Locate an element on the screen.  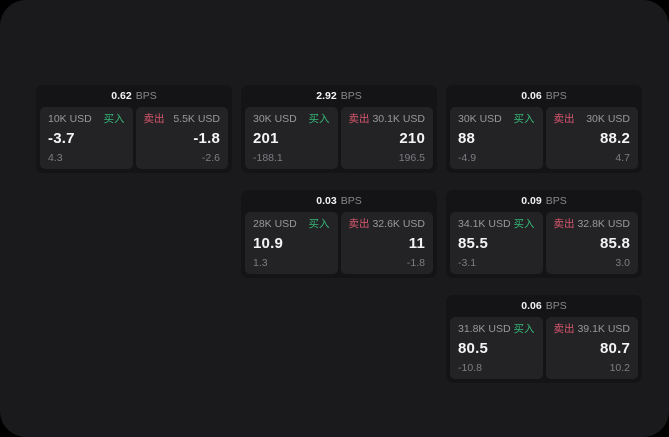
bps-value: 0.03 is located at coordinates (326, 201).